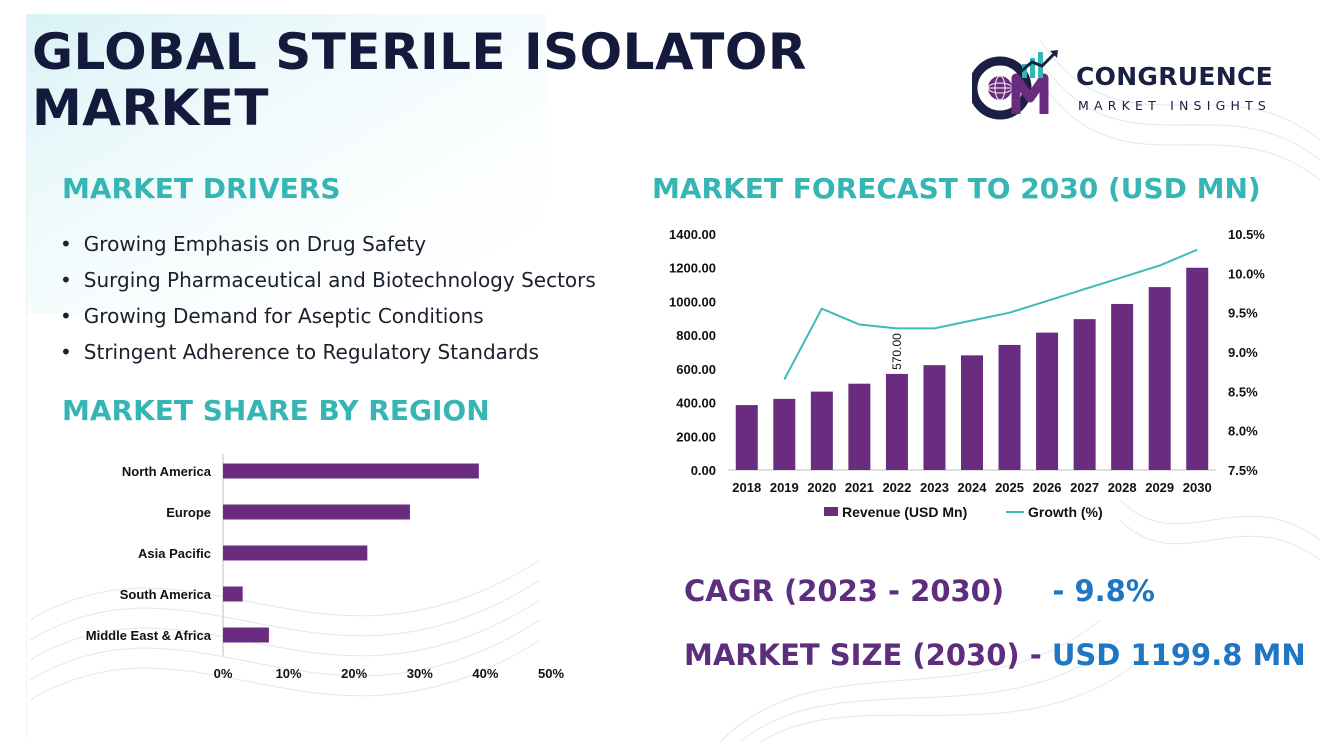  What do you see at coordinates (956, 188) in the screenshot?
I see `forecast-title: MARKET FORECAST TO 2030 (USD MN)` at bounding box center [956, 188].